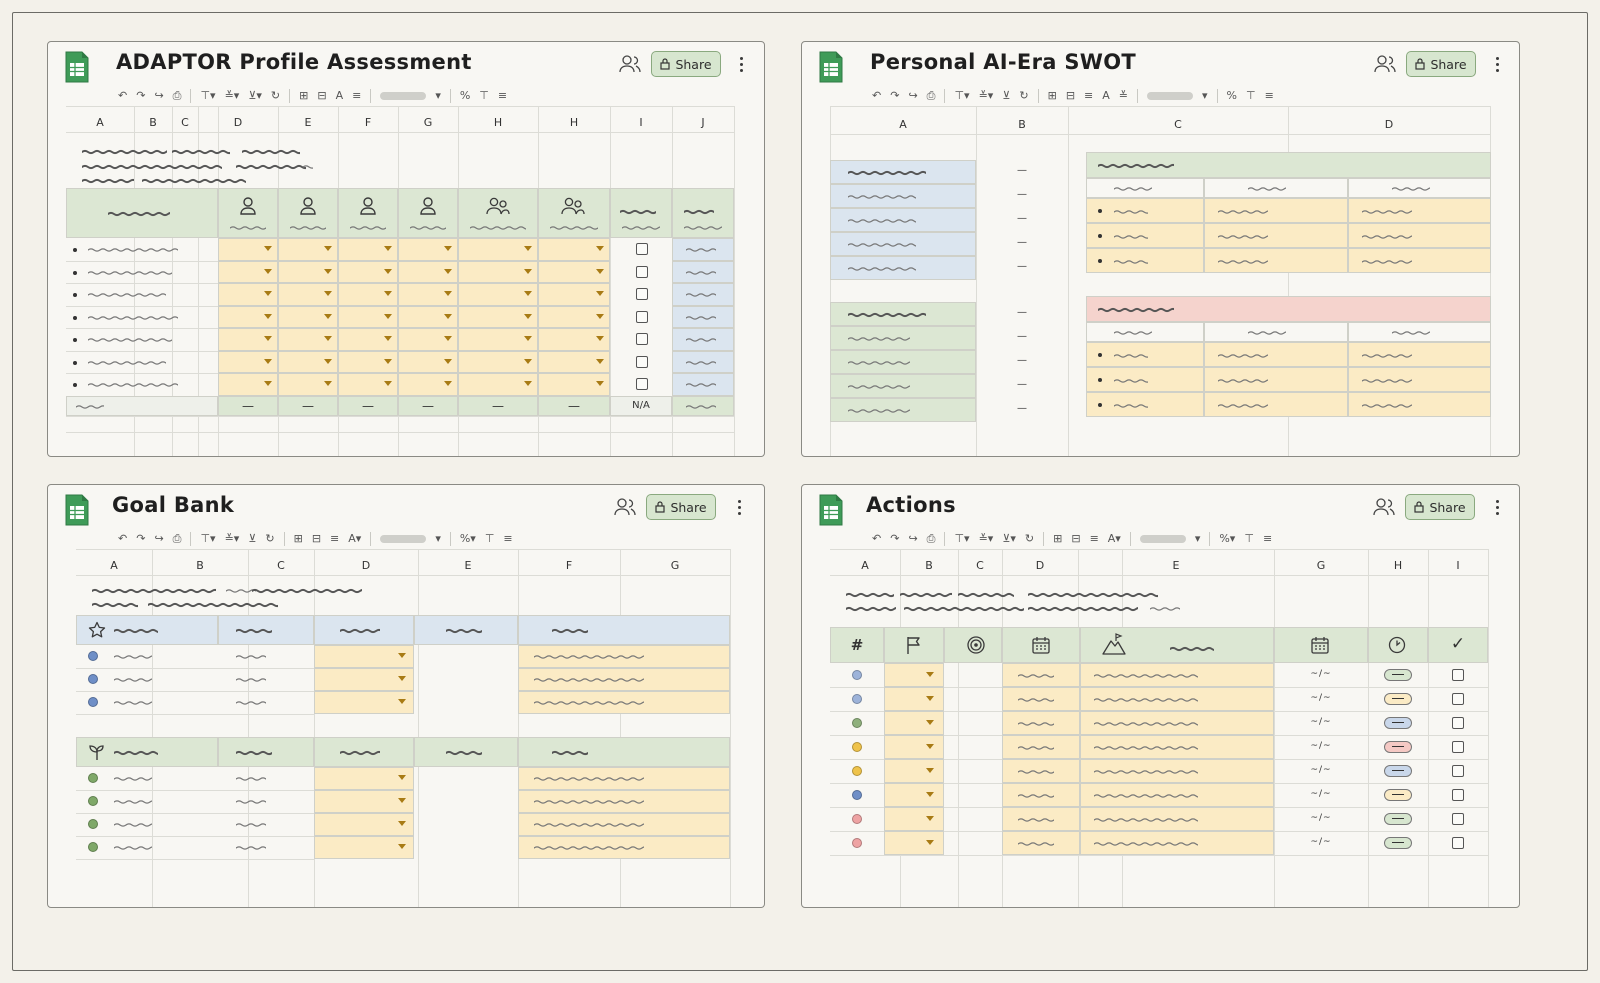 The width and height of the screenshot is (1600, 983). What do you see at coordinates (1009, 538) in the screenshot?
I see `wrap-icon: ⊻▾` at bounding box center [1009, 538].